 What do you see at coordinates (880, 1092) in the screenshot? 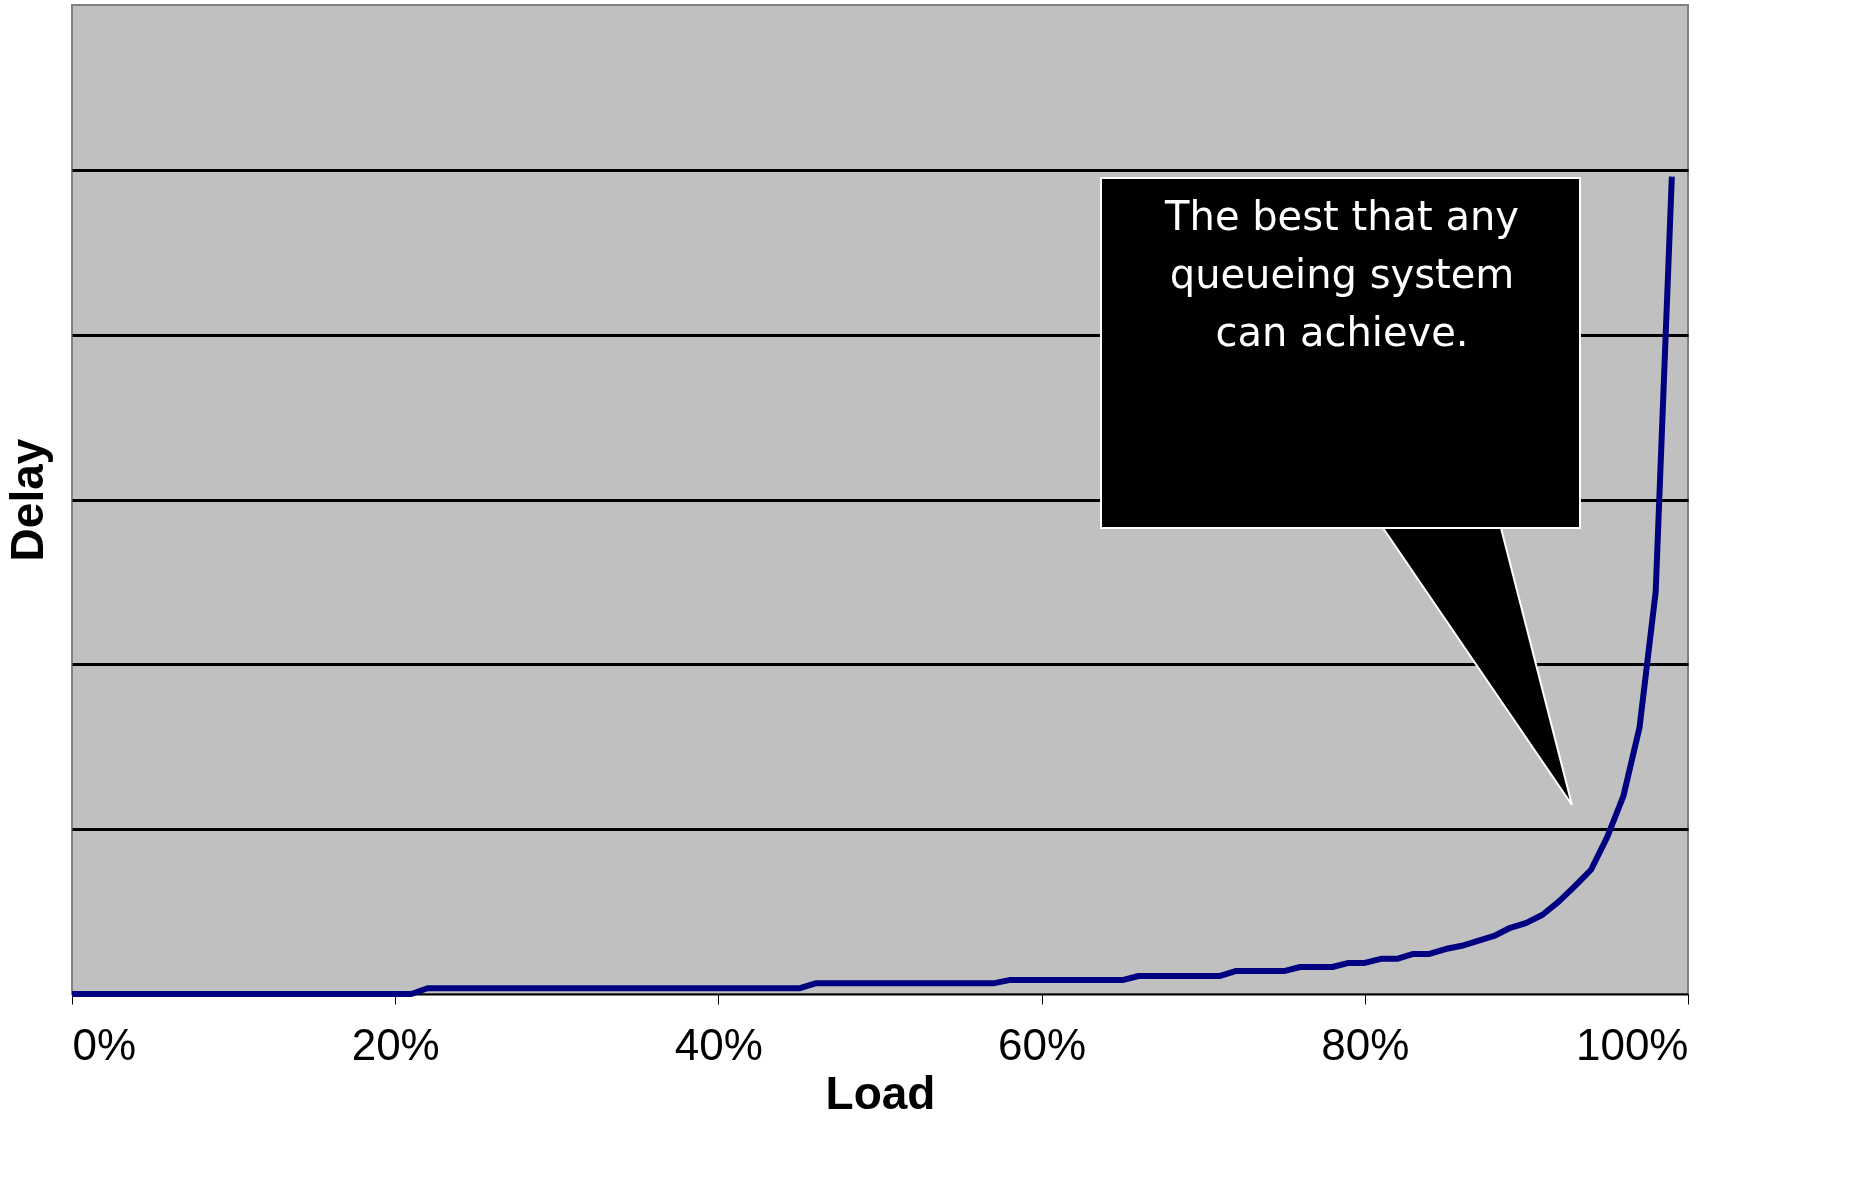
I see `x-axis-title: Load` at bounding box center [880, 1092].